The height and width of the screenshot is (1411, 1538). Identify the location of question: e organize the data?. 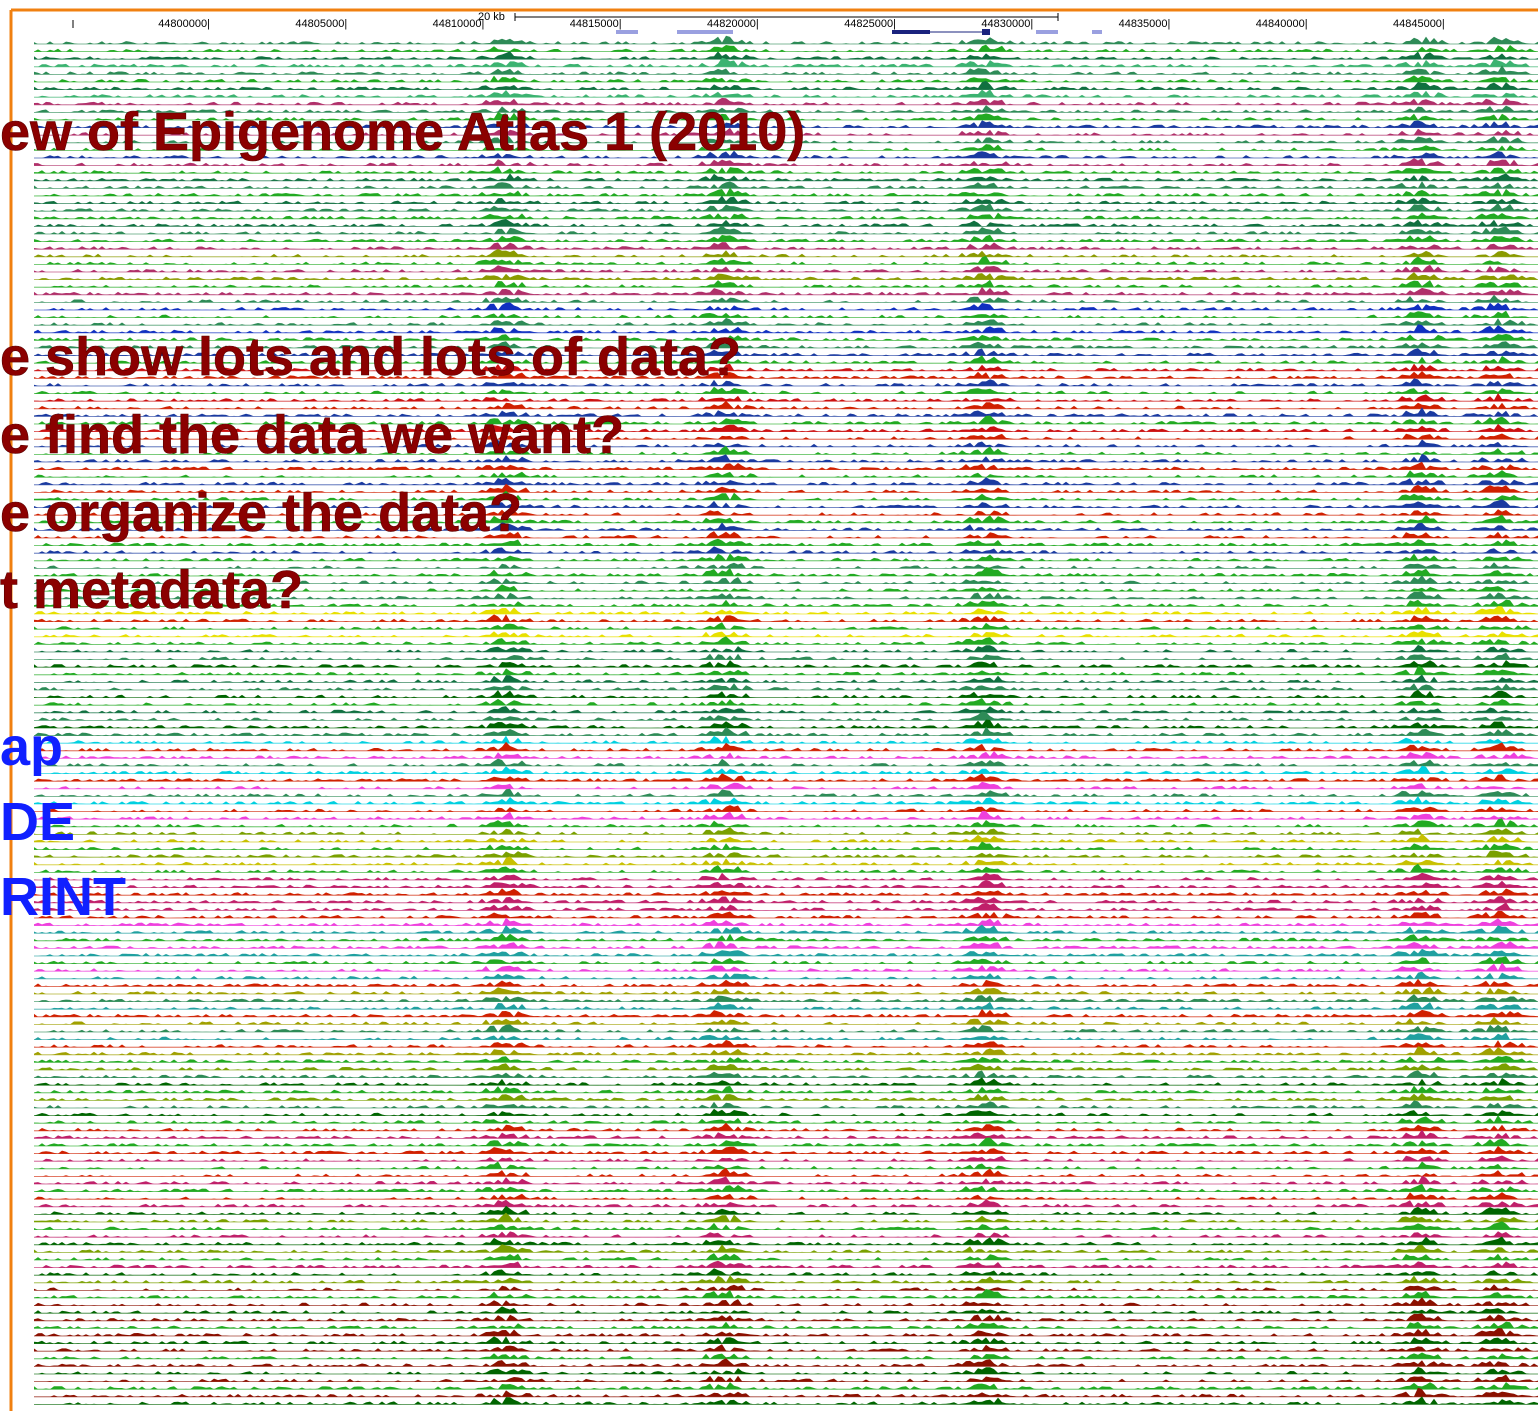
(261, 513).